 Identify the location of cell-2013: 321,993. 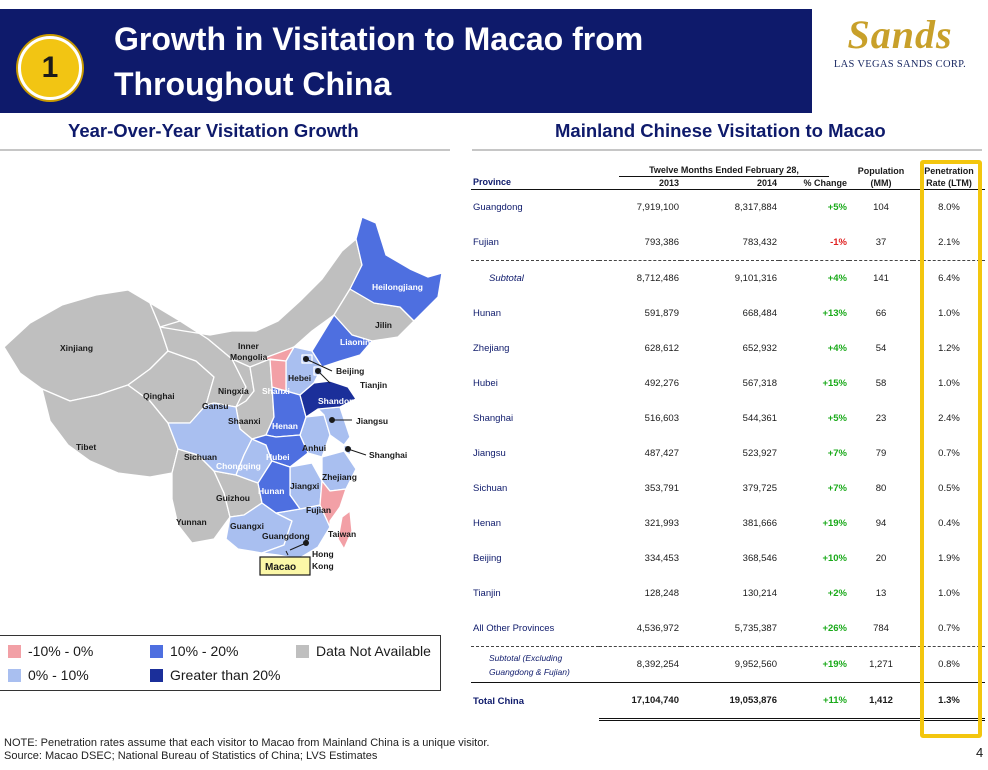
(661, 523).